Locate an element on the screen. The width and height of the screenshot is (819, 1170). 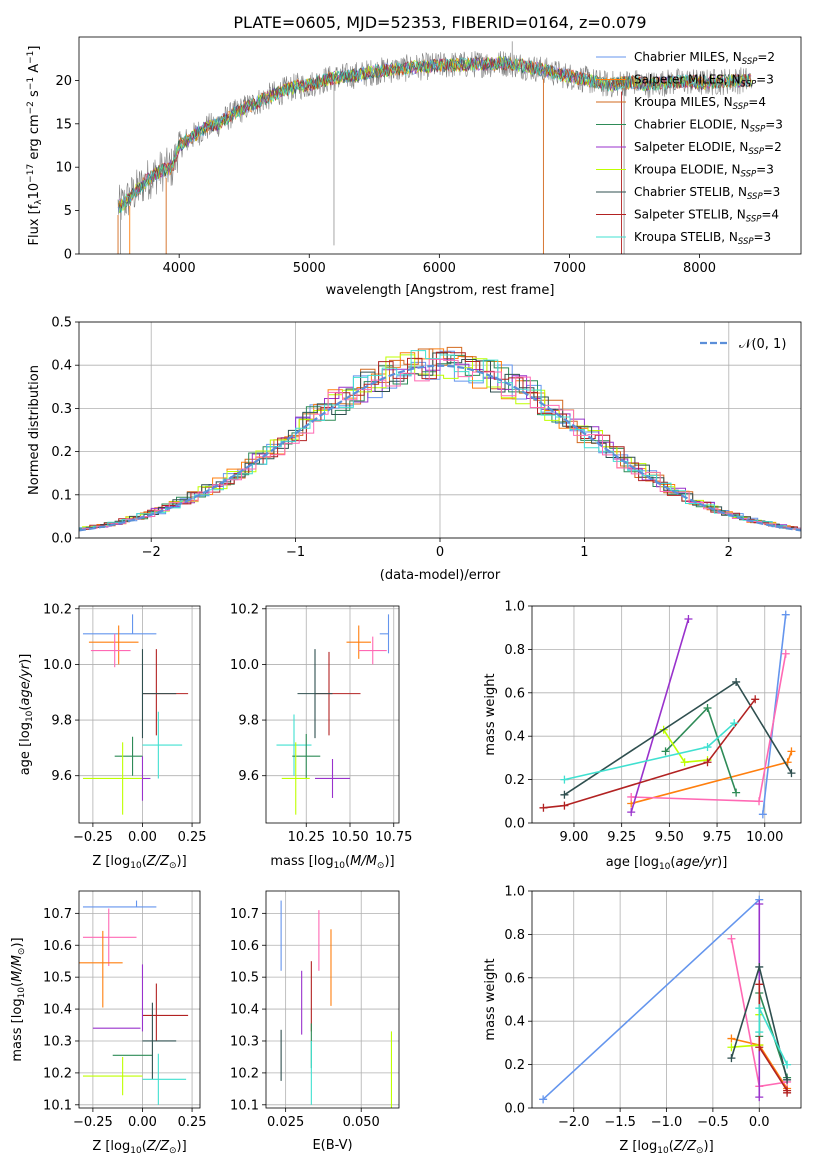
x-tick-label: 0.25 is located at coordinates (192, 837).